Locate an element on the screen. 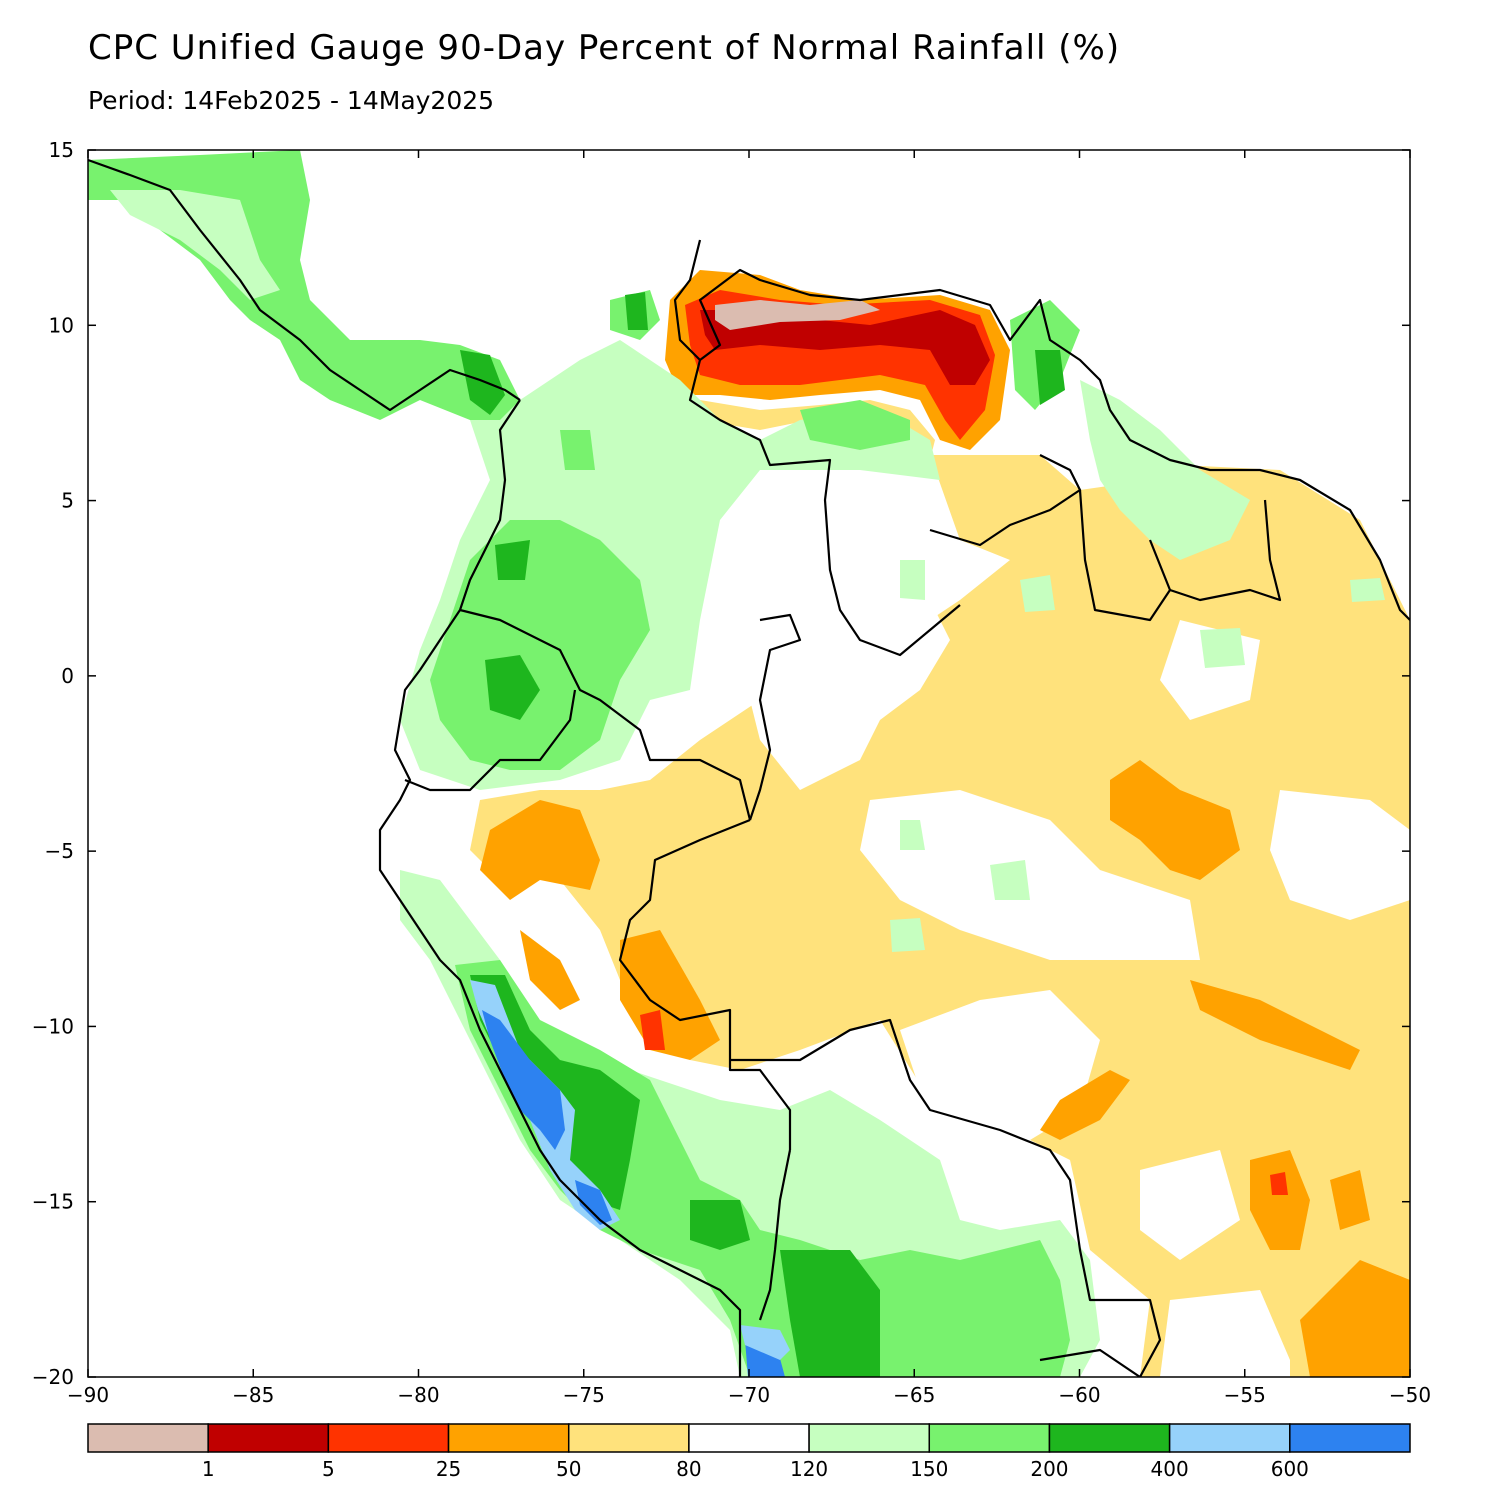 The height and width of the screenshot is (1500, 1500). border-bolivia-paraguay is located at coordinates (1090, 1362).